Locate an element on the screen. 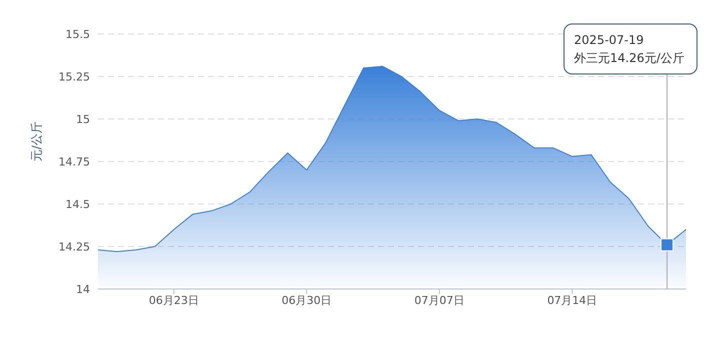  x-tick-label: 07月14日 is located at coordinates (572, 300).